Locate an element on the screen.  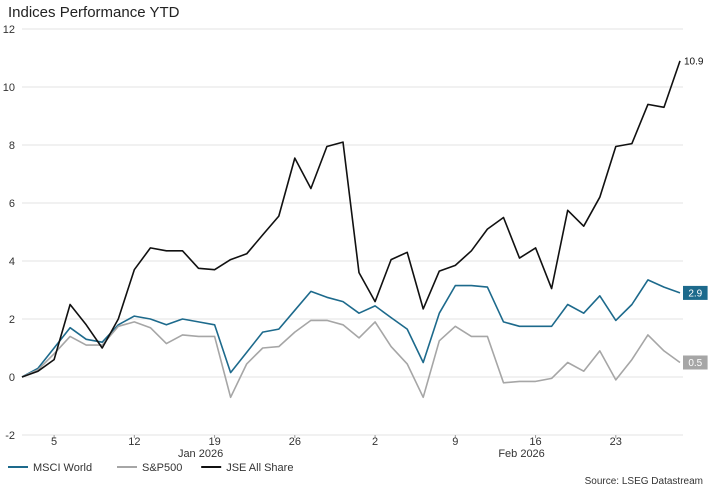
end-label: 0.5 is located at coordinates (695, 363).